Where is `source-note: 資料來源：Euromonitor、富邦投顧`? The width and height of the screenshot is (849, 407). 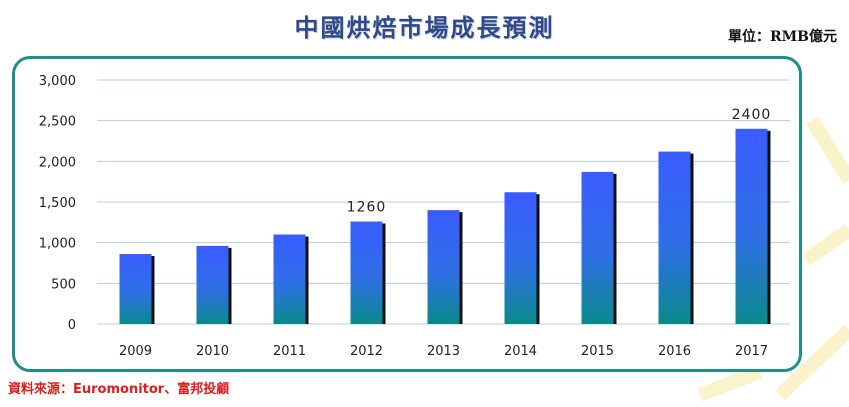 source-note: 資料來源：Euromonitor、富邦投顧 is located at coordinates (119, 389).